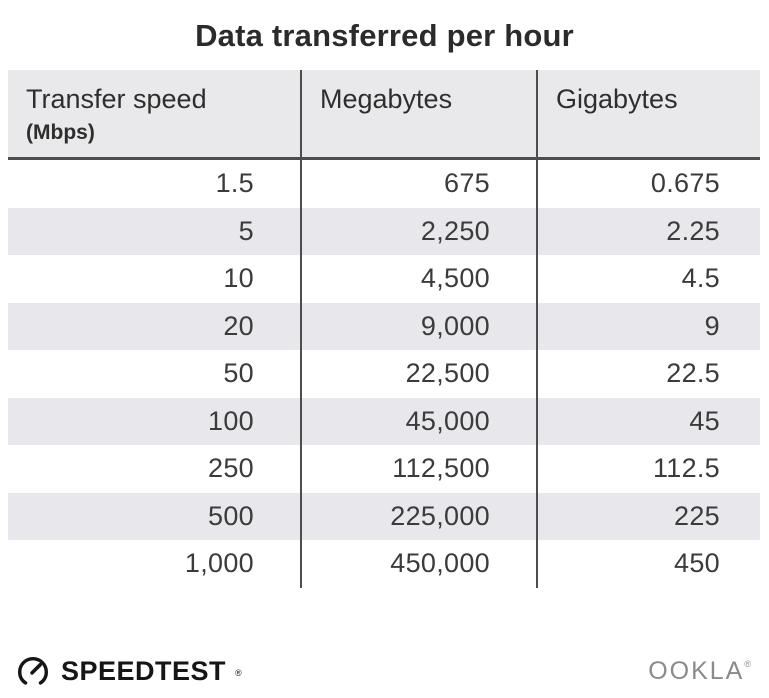  I want to click on table-row: 100 45,000 45, so click(384, 421).